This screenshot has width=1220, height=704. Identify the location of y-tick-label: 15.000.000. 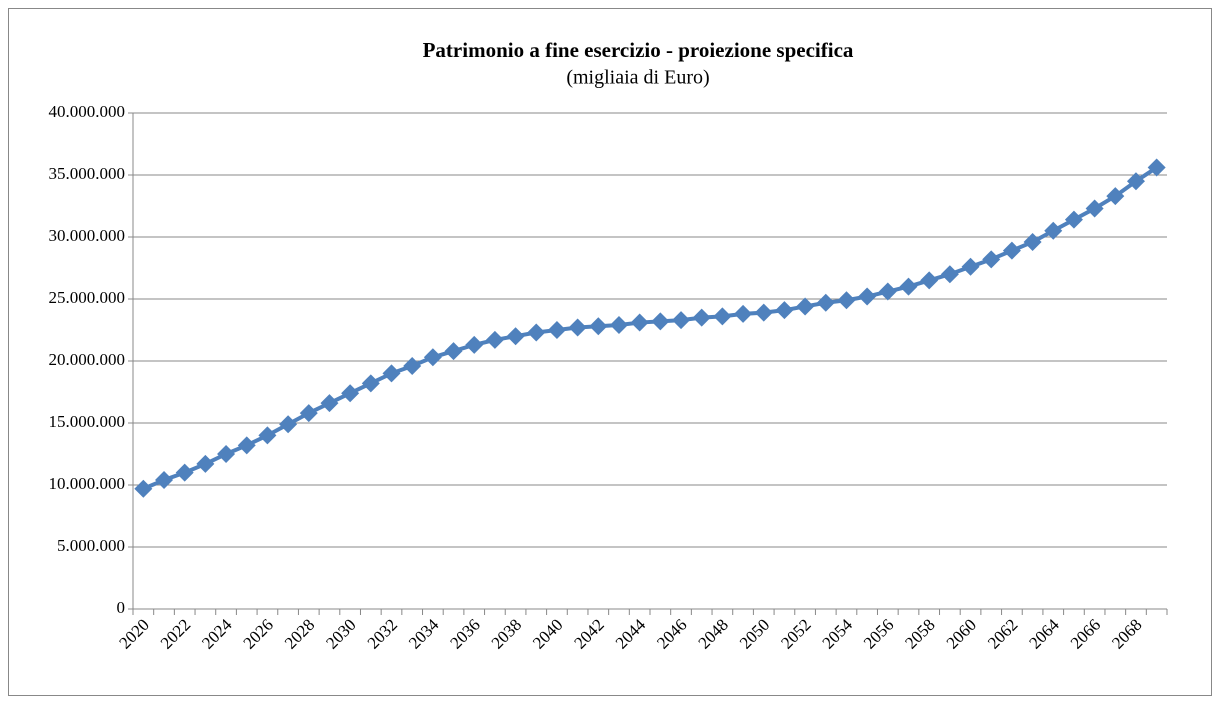
(87, 421).